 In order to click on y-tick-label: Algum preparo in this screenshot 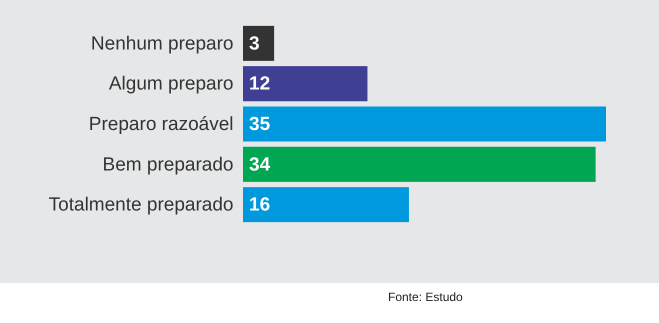, I will do `click(171, 84)`.